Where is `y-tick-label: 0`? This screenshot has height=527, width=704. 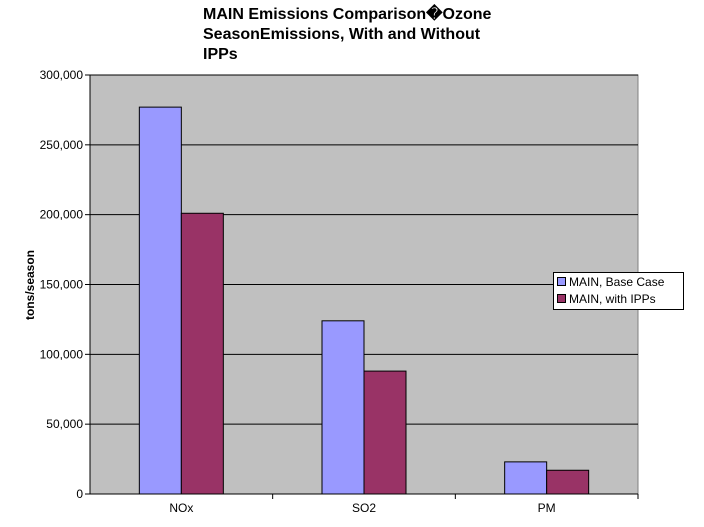
y-tick-label: 0 is located at coordinates (79, 494).